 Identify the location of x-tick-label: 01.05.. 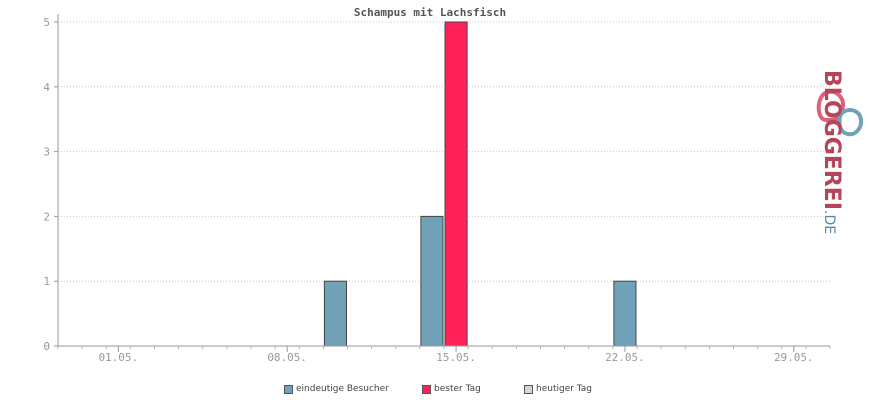
(118, 357).